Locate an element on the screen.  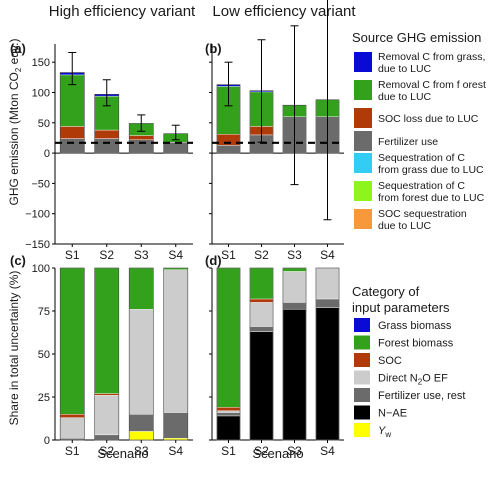
legend-label: SOC sequestration due to LUC is located at coordinates (422, 220).